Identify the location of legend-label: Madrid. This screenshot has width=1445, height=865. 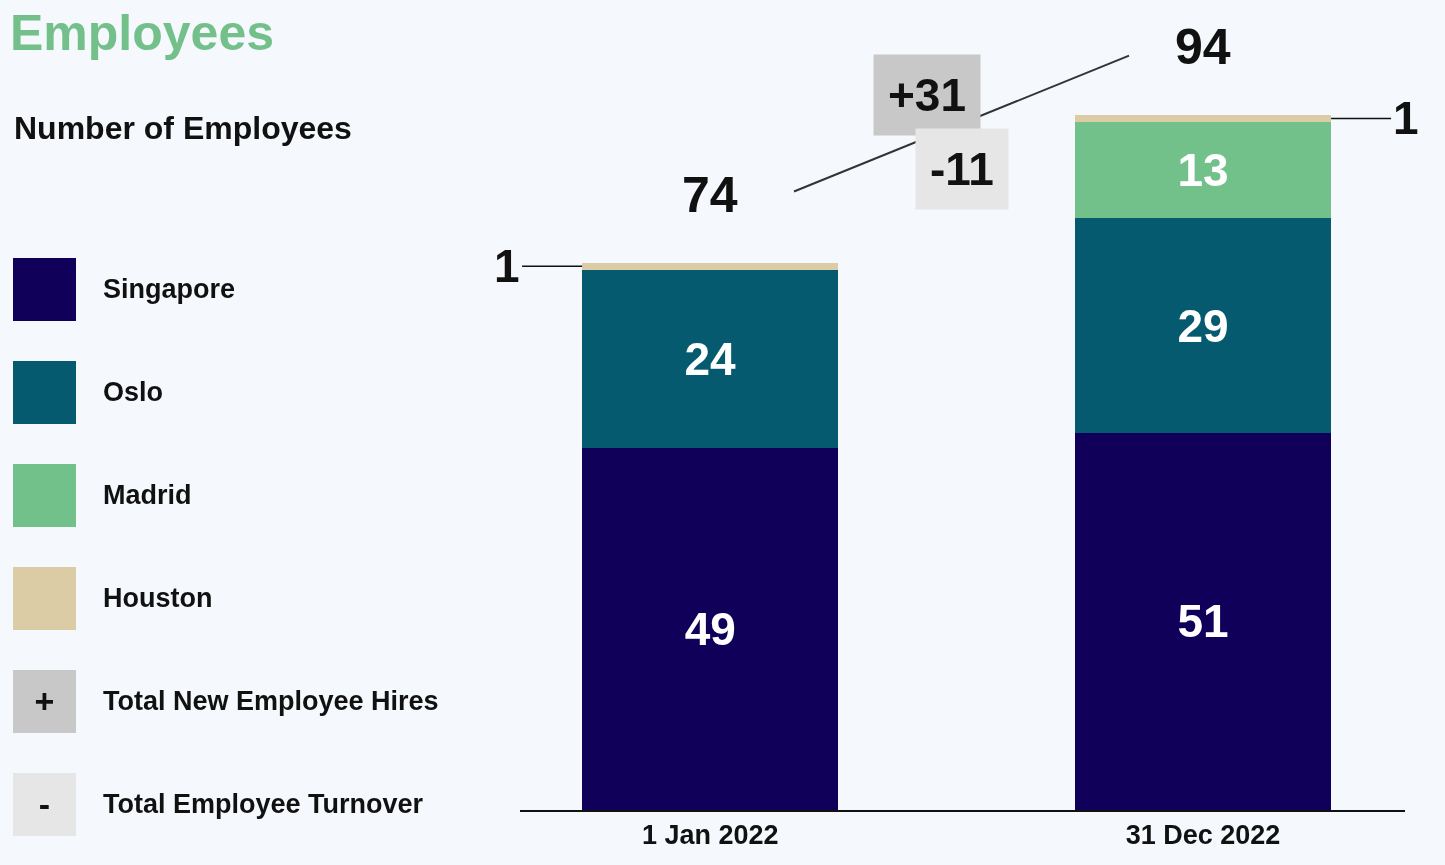
(147, 495).